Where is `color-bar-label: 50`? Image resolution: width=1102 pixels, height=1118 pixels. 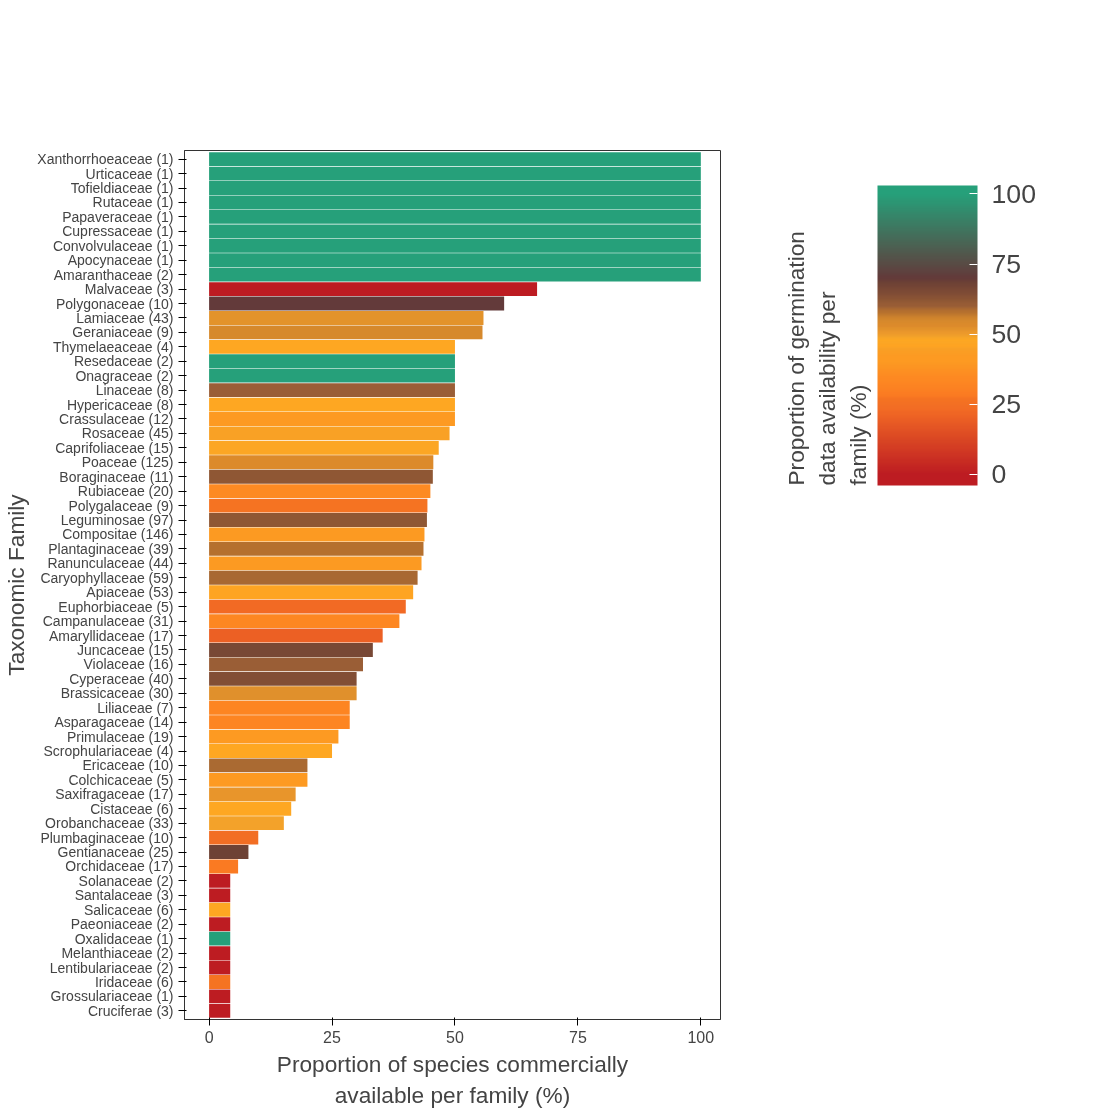 color-bar-label: 50 is located at coordinates (1006, 334).